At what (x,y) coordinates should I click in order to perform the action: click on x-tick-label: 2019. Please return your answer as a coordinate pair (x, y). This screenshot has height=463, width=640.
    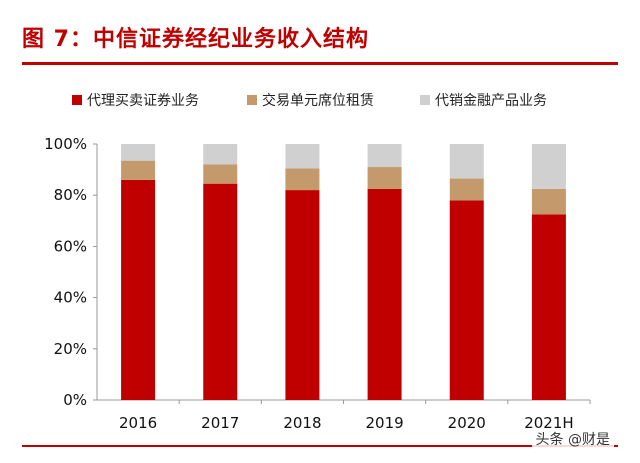
    Looking at the image, I should click on (384, 423).